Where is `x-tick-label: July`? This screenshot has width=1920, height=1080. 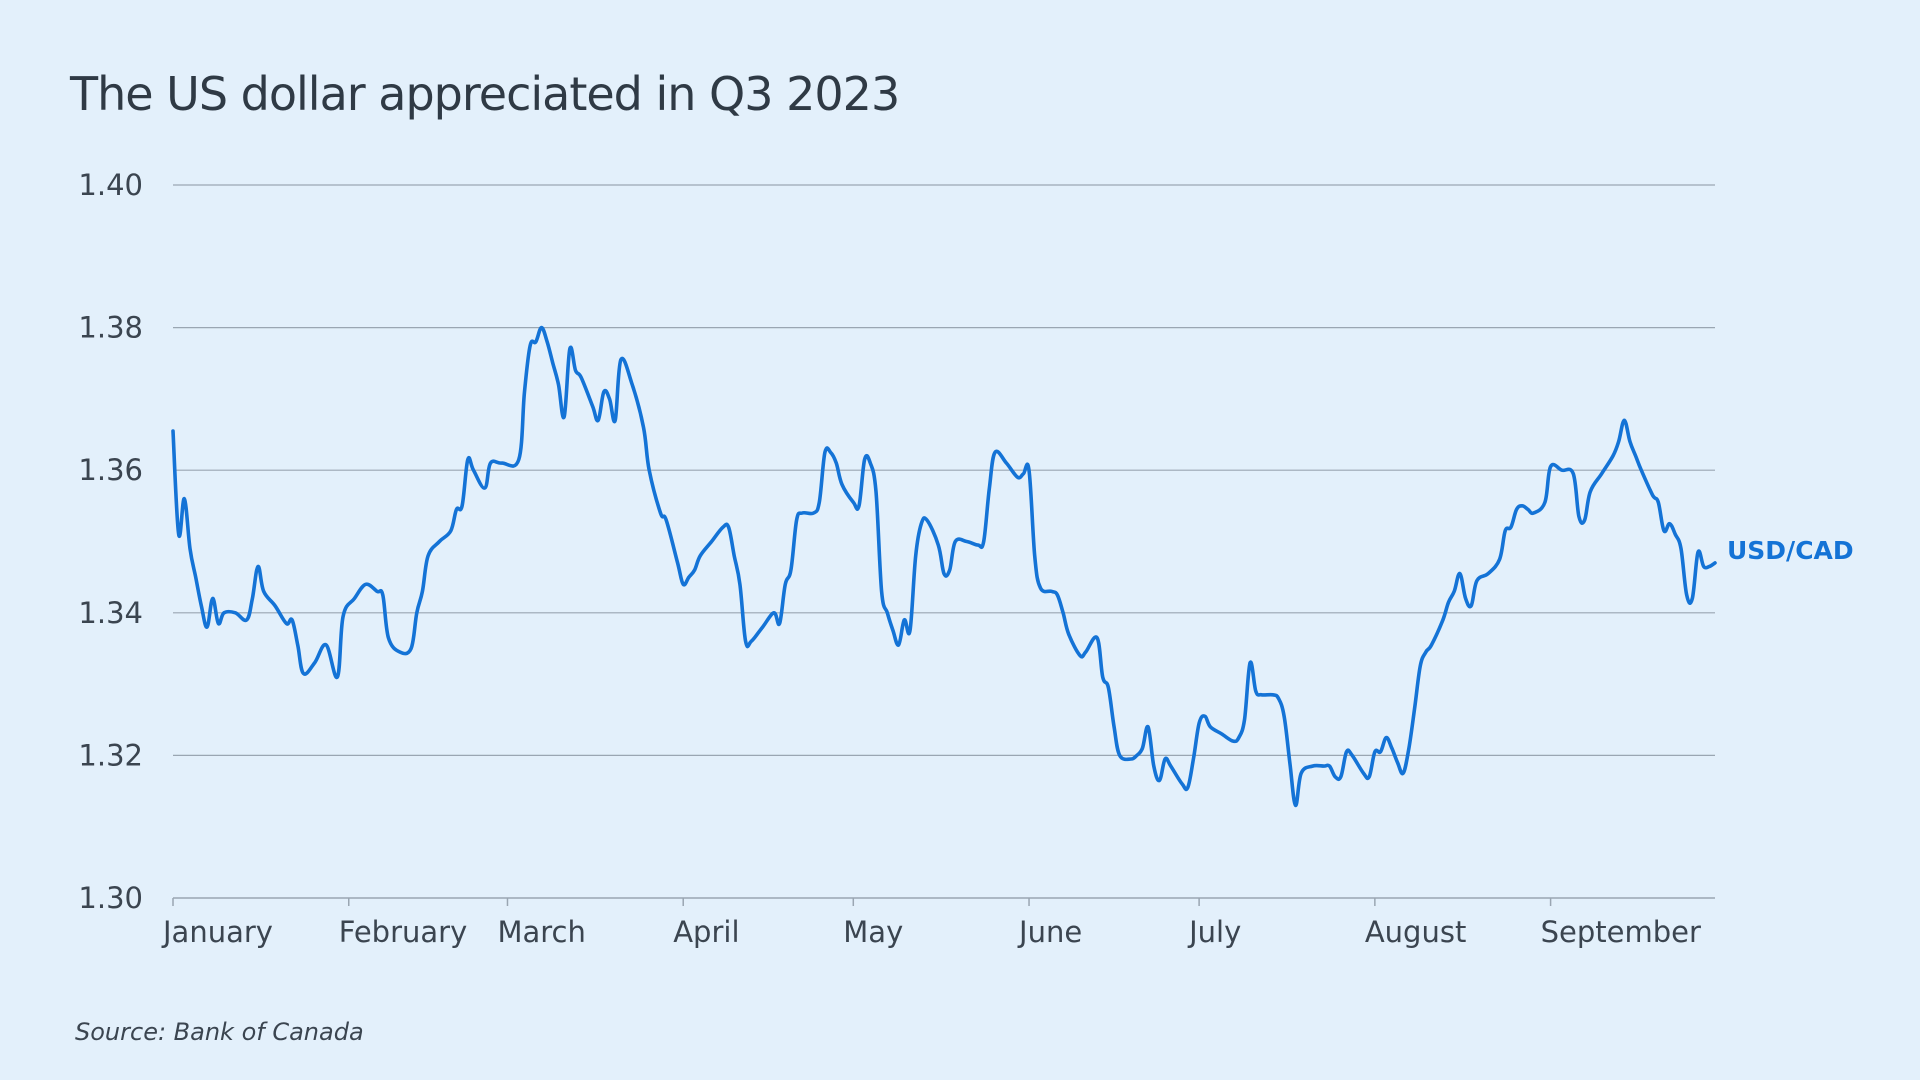 x-tick-label: July is located at coordinates (1214, 932).